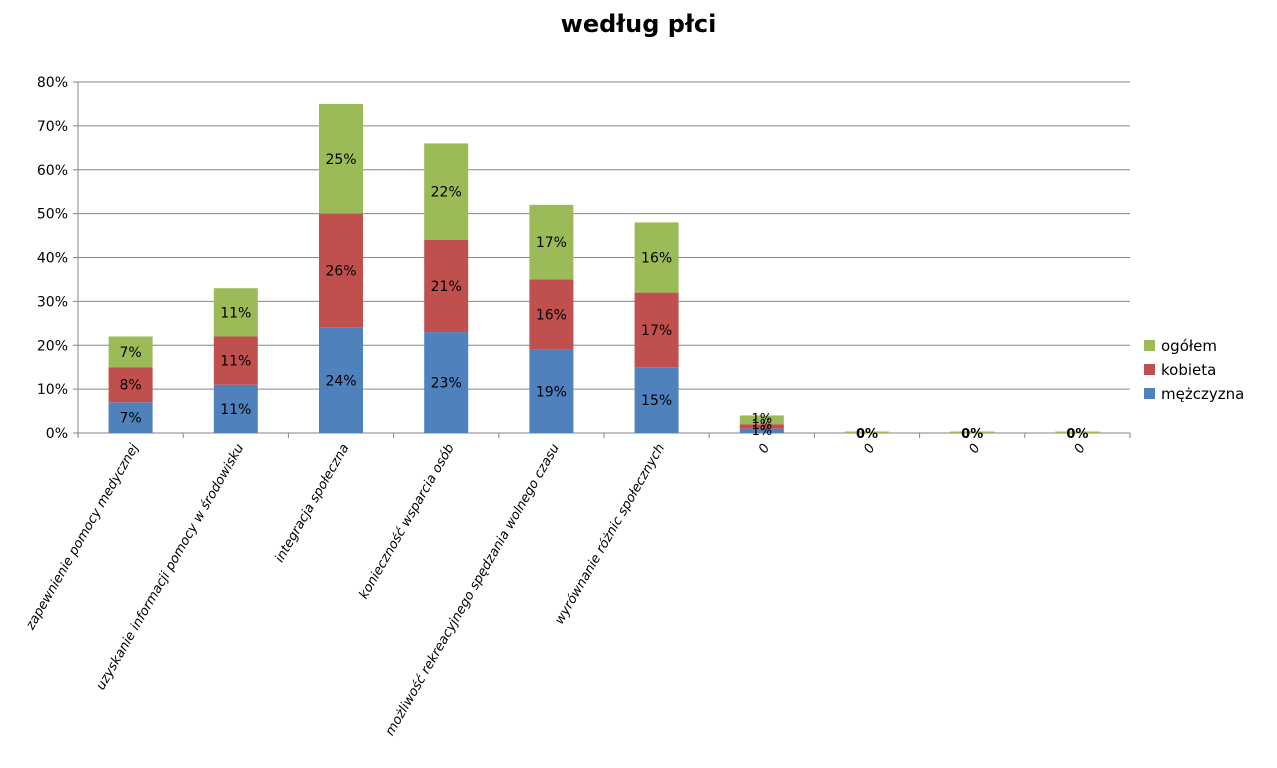 The image size is (1277, 768). I want to click on bar-mężczyzna-1, so click(235, 408).